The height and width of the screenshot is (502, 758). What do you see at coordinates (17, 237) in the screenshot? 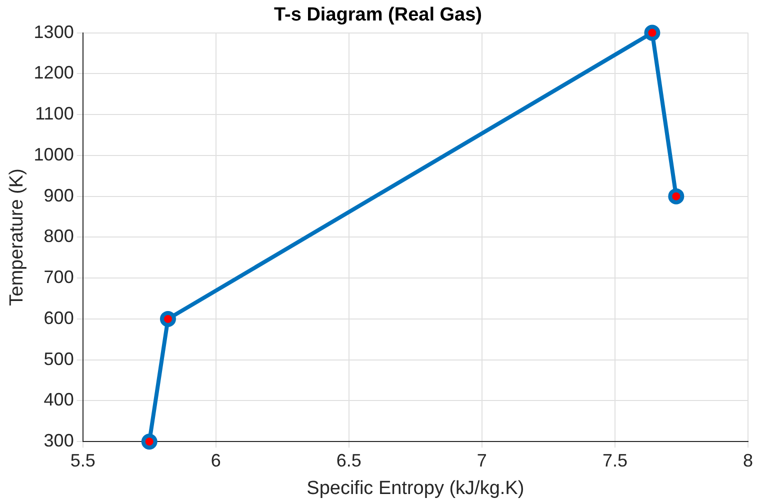
I see `y-axis-title: Temperature (K)` at bounding box center [17, 237].